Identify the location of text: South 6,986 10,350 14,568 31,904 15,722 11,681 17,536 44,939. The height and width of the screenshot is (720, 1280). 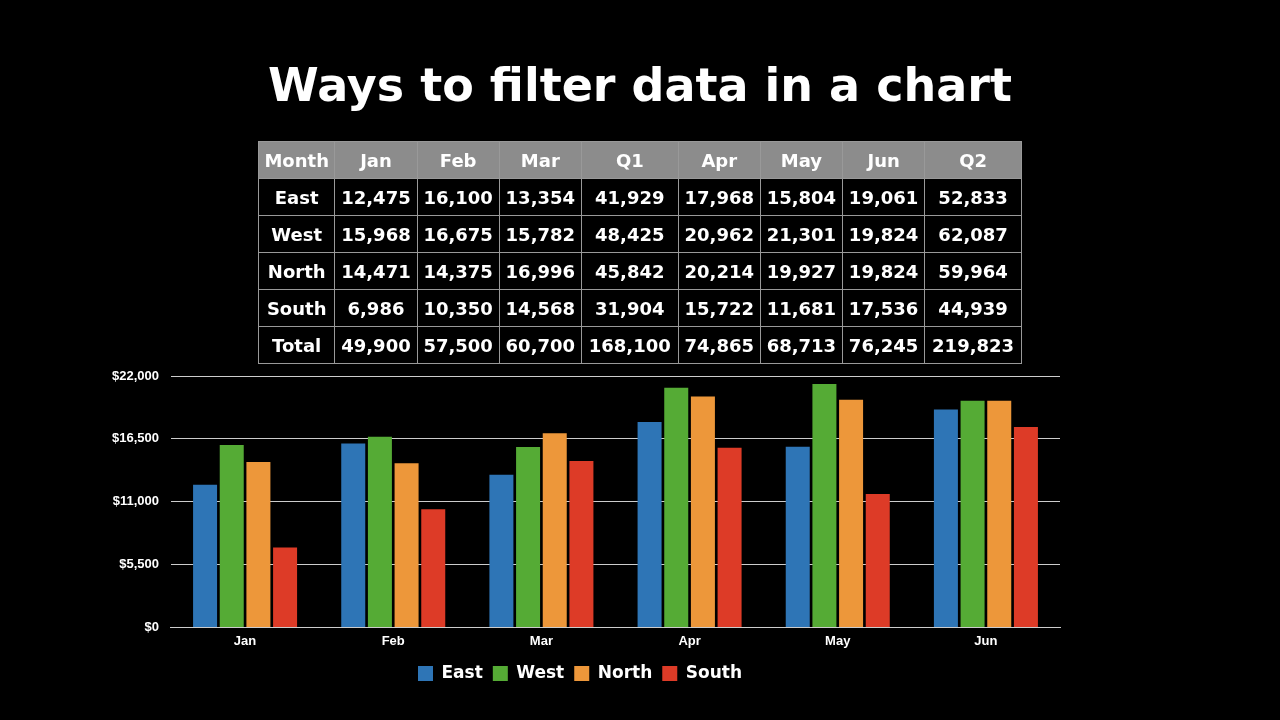
(637, 308).